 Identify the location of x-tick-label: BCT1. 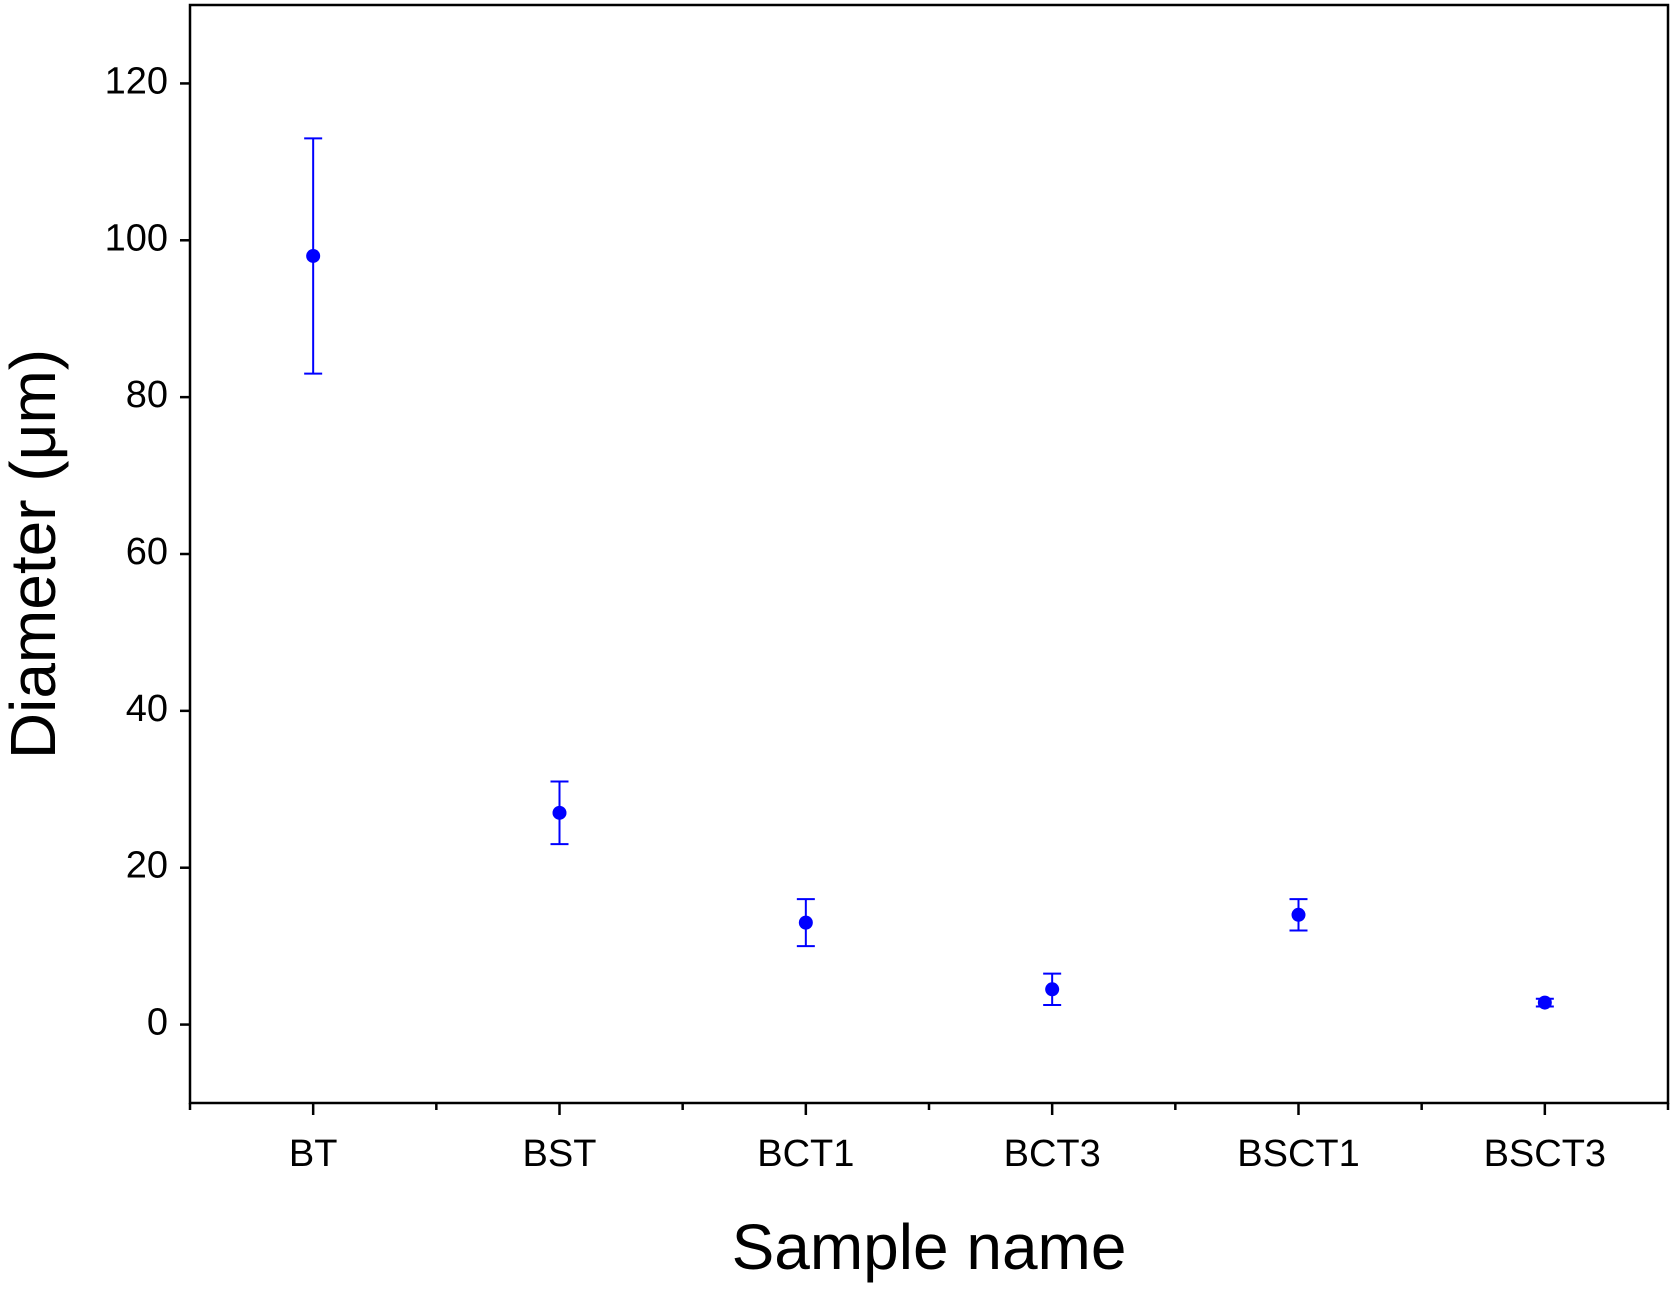
(805, 1154).